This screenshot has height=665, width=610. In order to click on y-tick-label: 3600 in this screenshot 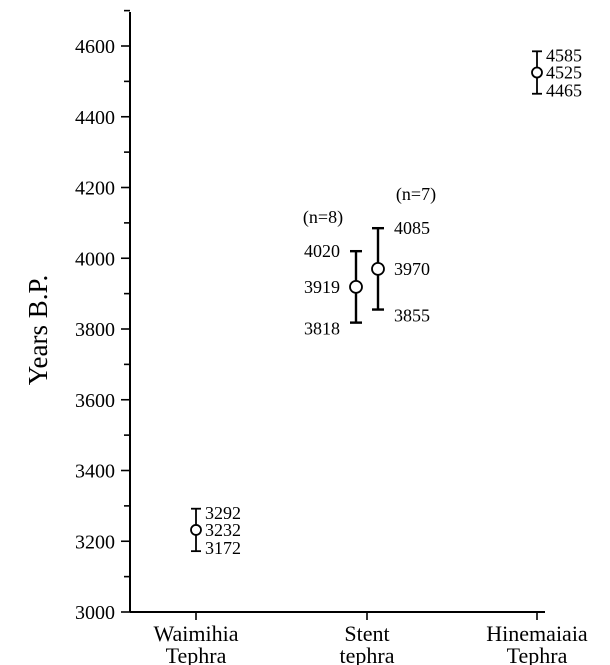, I will do `click(95, 401)`.